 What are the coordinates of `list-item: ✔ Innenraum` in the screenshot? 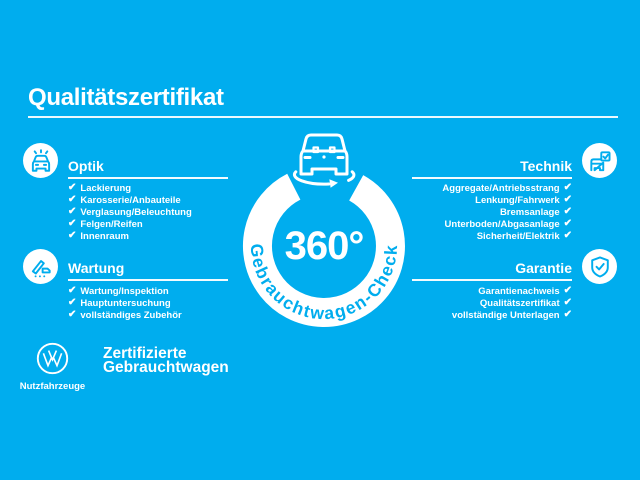 It's located at (153, 236).